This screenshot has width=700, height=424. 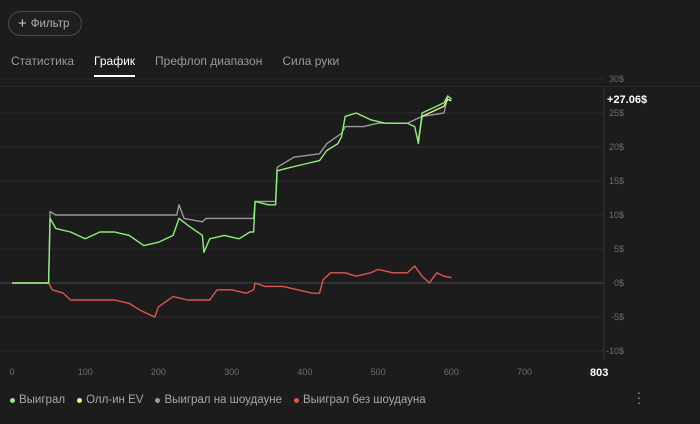 I want to click on legend-label: Выиграл на шоудауне, so click(x=223, y=400).